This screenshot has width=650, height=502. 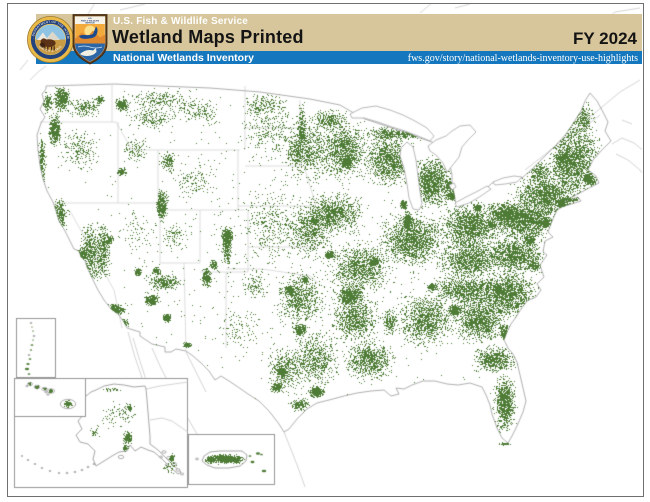 I want to click on agency-name: U.S. Fish & Wildlife Service, so click(x=180, y=21).